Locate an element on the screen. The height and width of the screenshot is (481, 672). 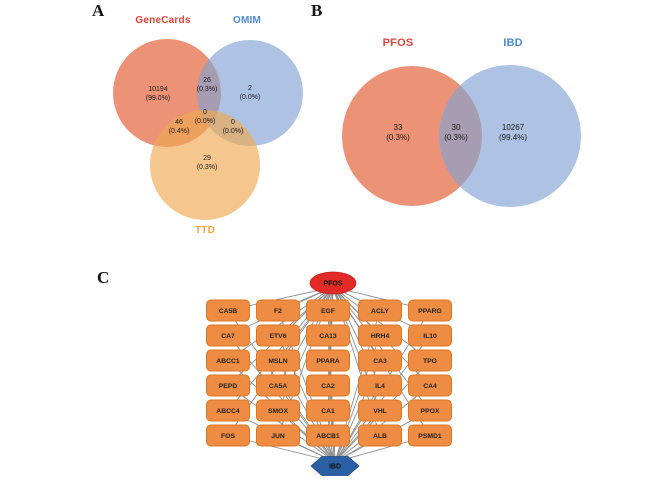
gene-node-label: JUN is located at coordinates (278, 436).